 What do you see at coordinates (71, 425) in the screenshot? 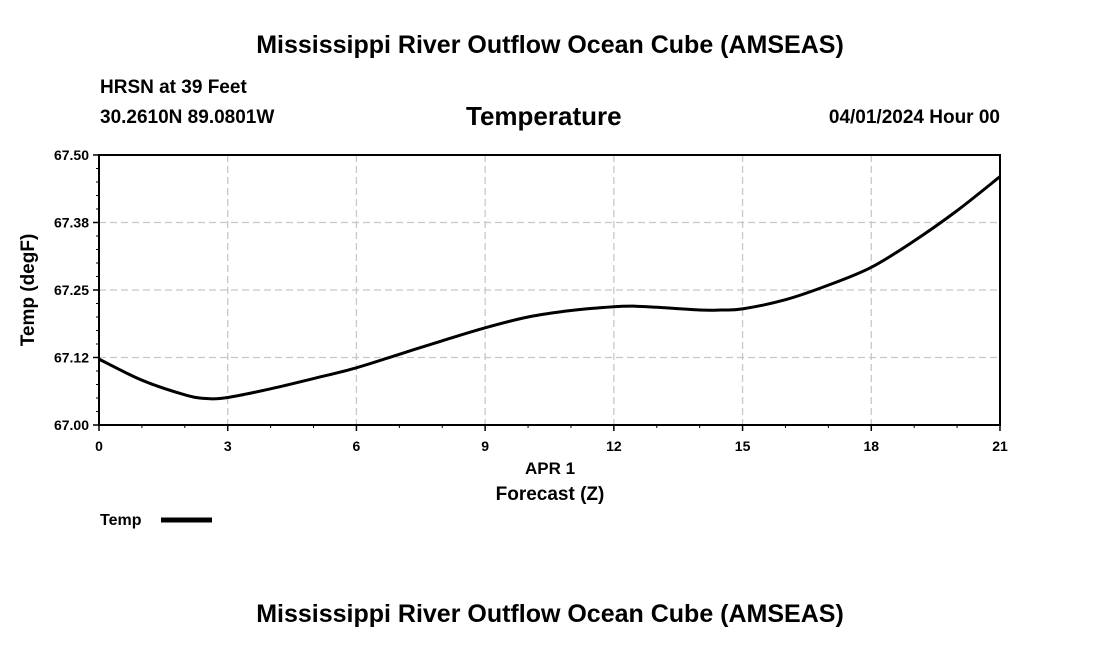
I see `y-tick-label: 67.00` at bounding box center [71, 425].